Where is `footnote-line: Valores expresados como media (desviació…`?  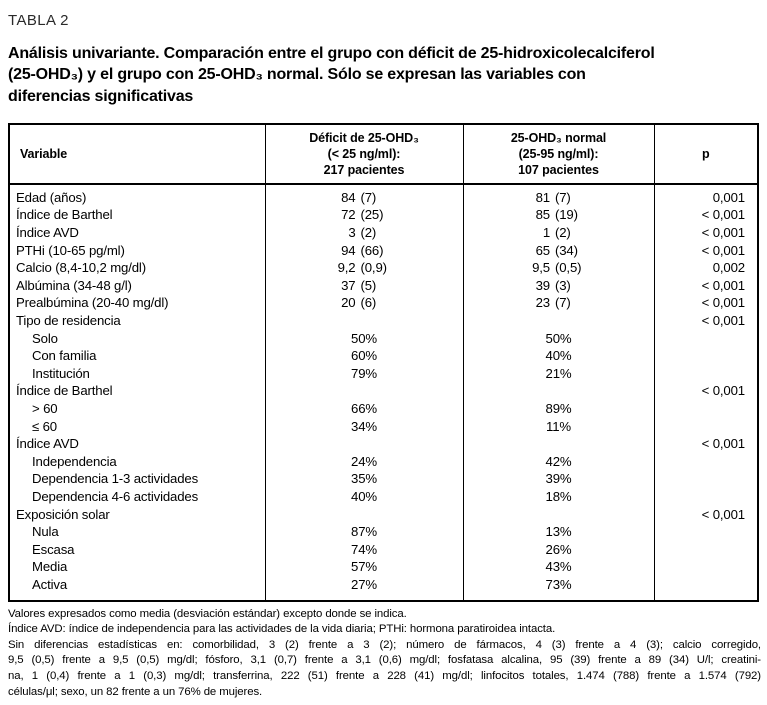 footnote-line: Valores expresados como media (desviació… is located at coordinates (207, 613).